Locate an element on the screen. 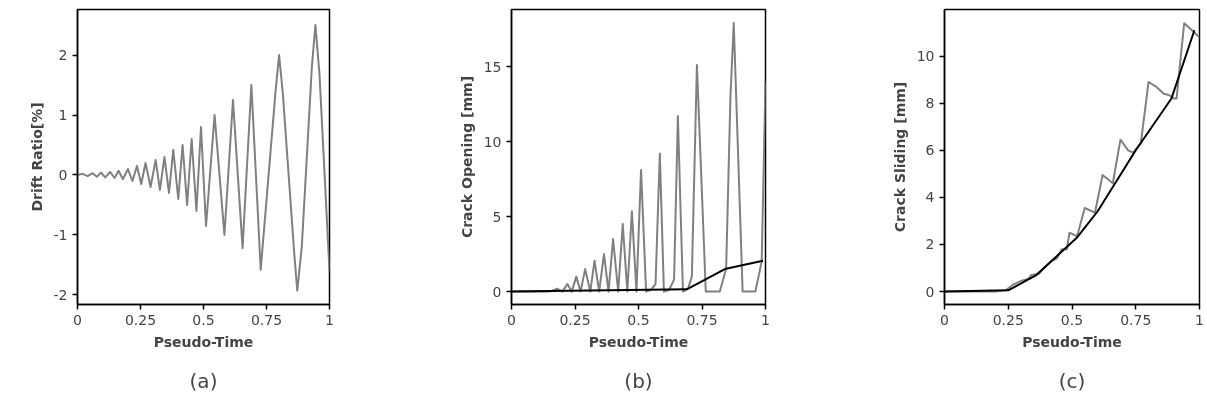 The height and width of the screenshot is (406, 1207). y-tick-label: 15 is located at coordinates (492, 66).